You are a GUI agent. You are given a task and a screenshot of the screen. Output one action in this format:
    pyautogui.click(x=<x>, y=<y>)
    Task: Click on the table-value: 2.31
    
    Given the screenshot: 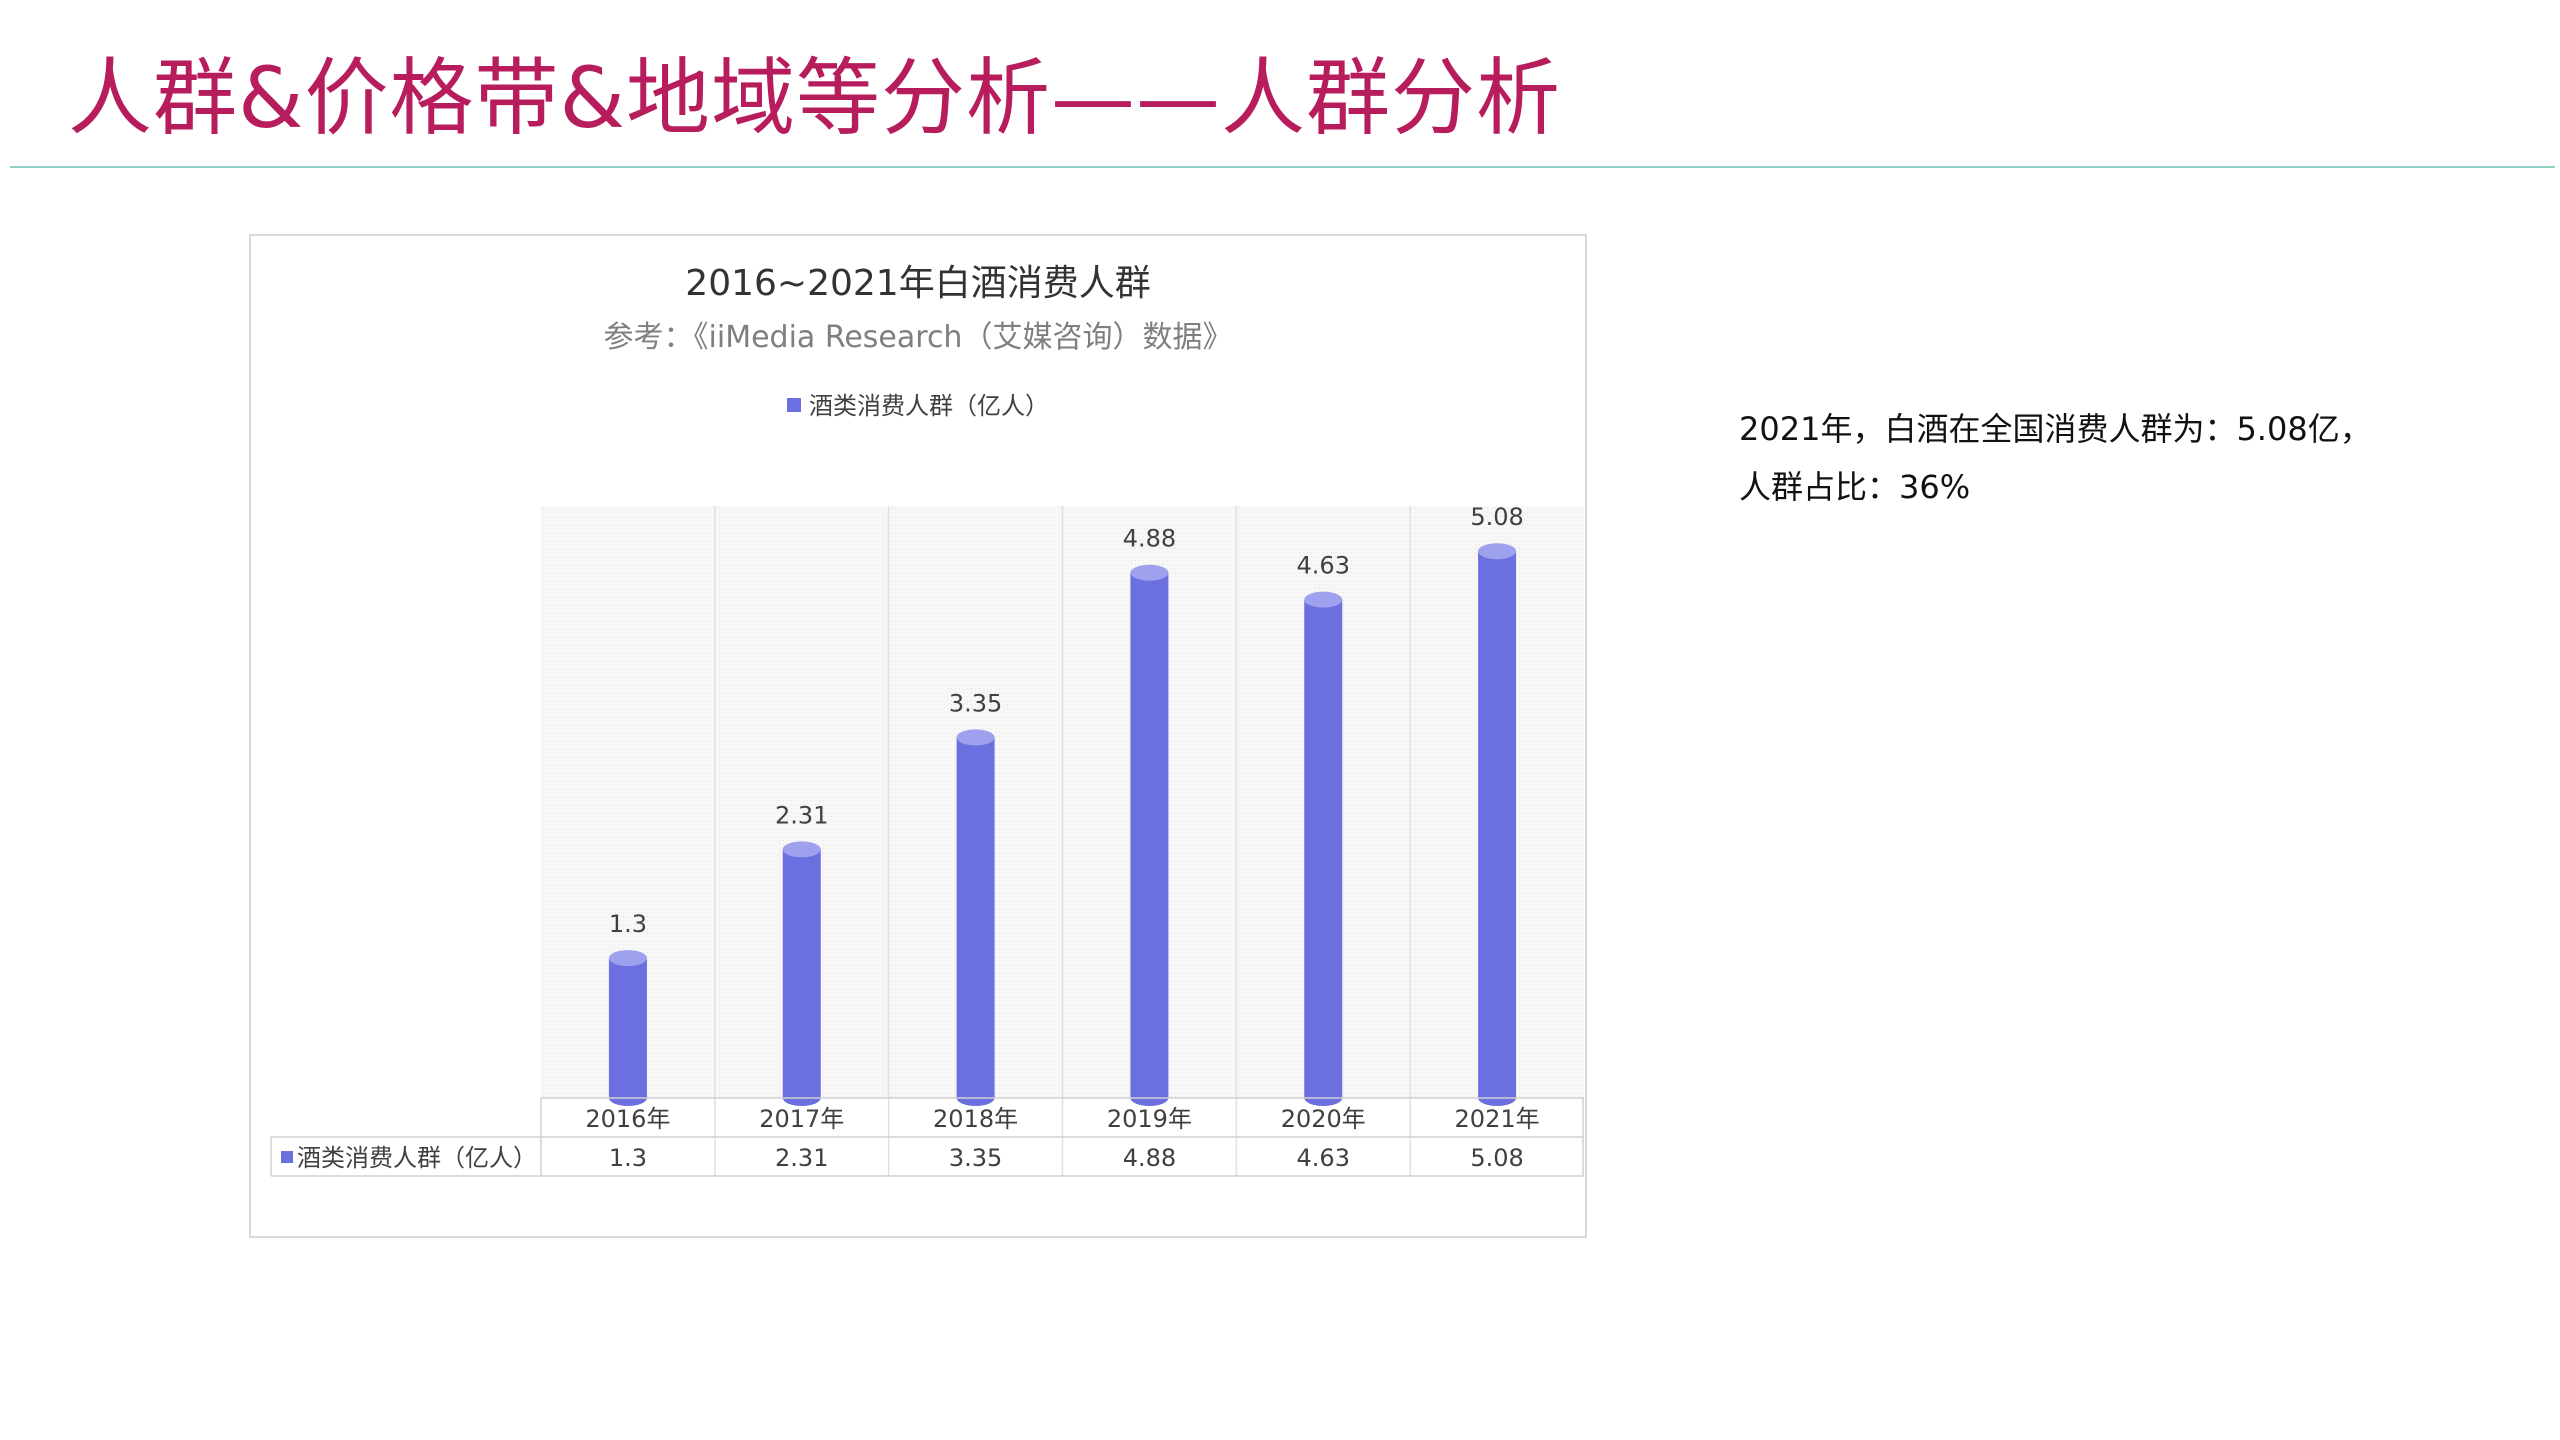 What is the action you would take?
    pyautogui.click(x=801, y=1158)
    